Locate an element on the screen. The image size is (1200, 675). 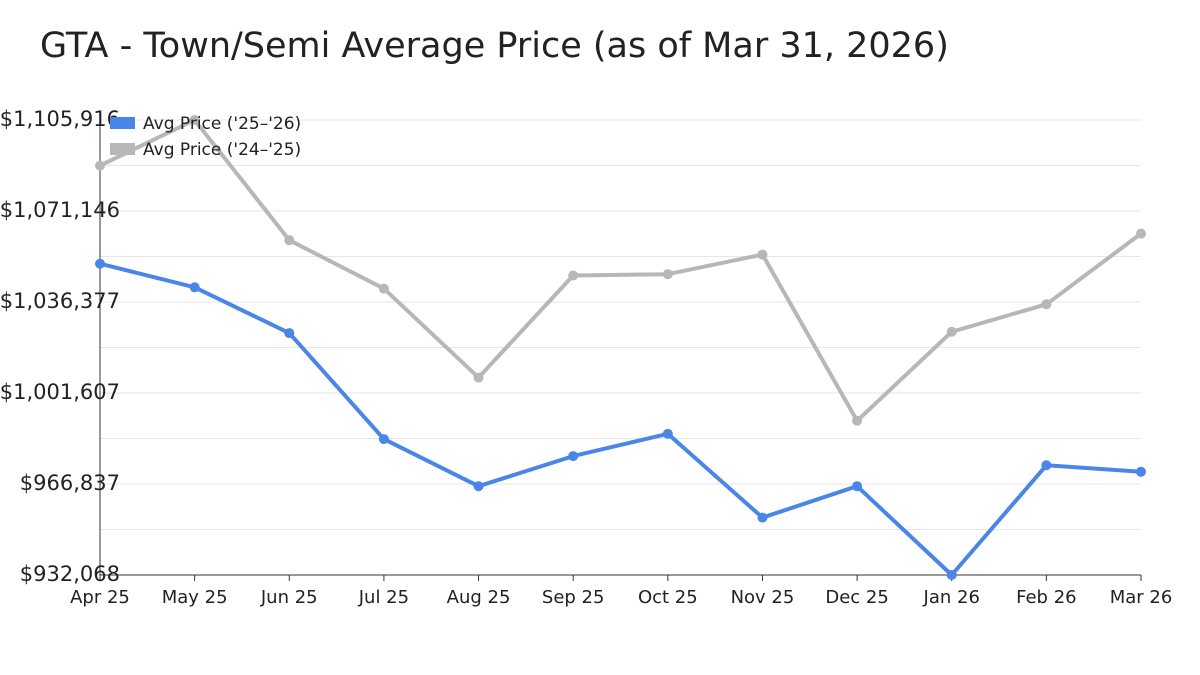
legend-label: Avg Price ('24–'25) is located at coordinates (222, 150).